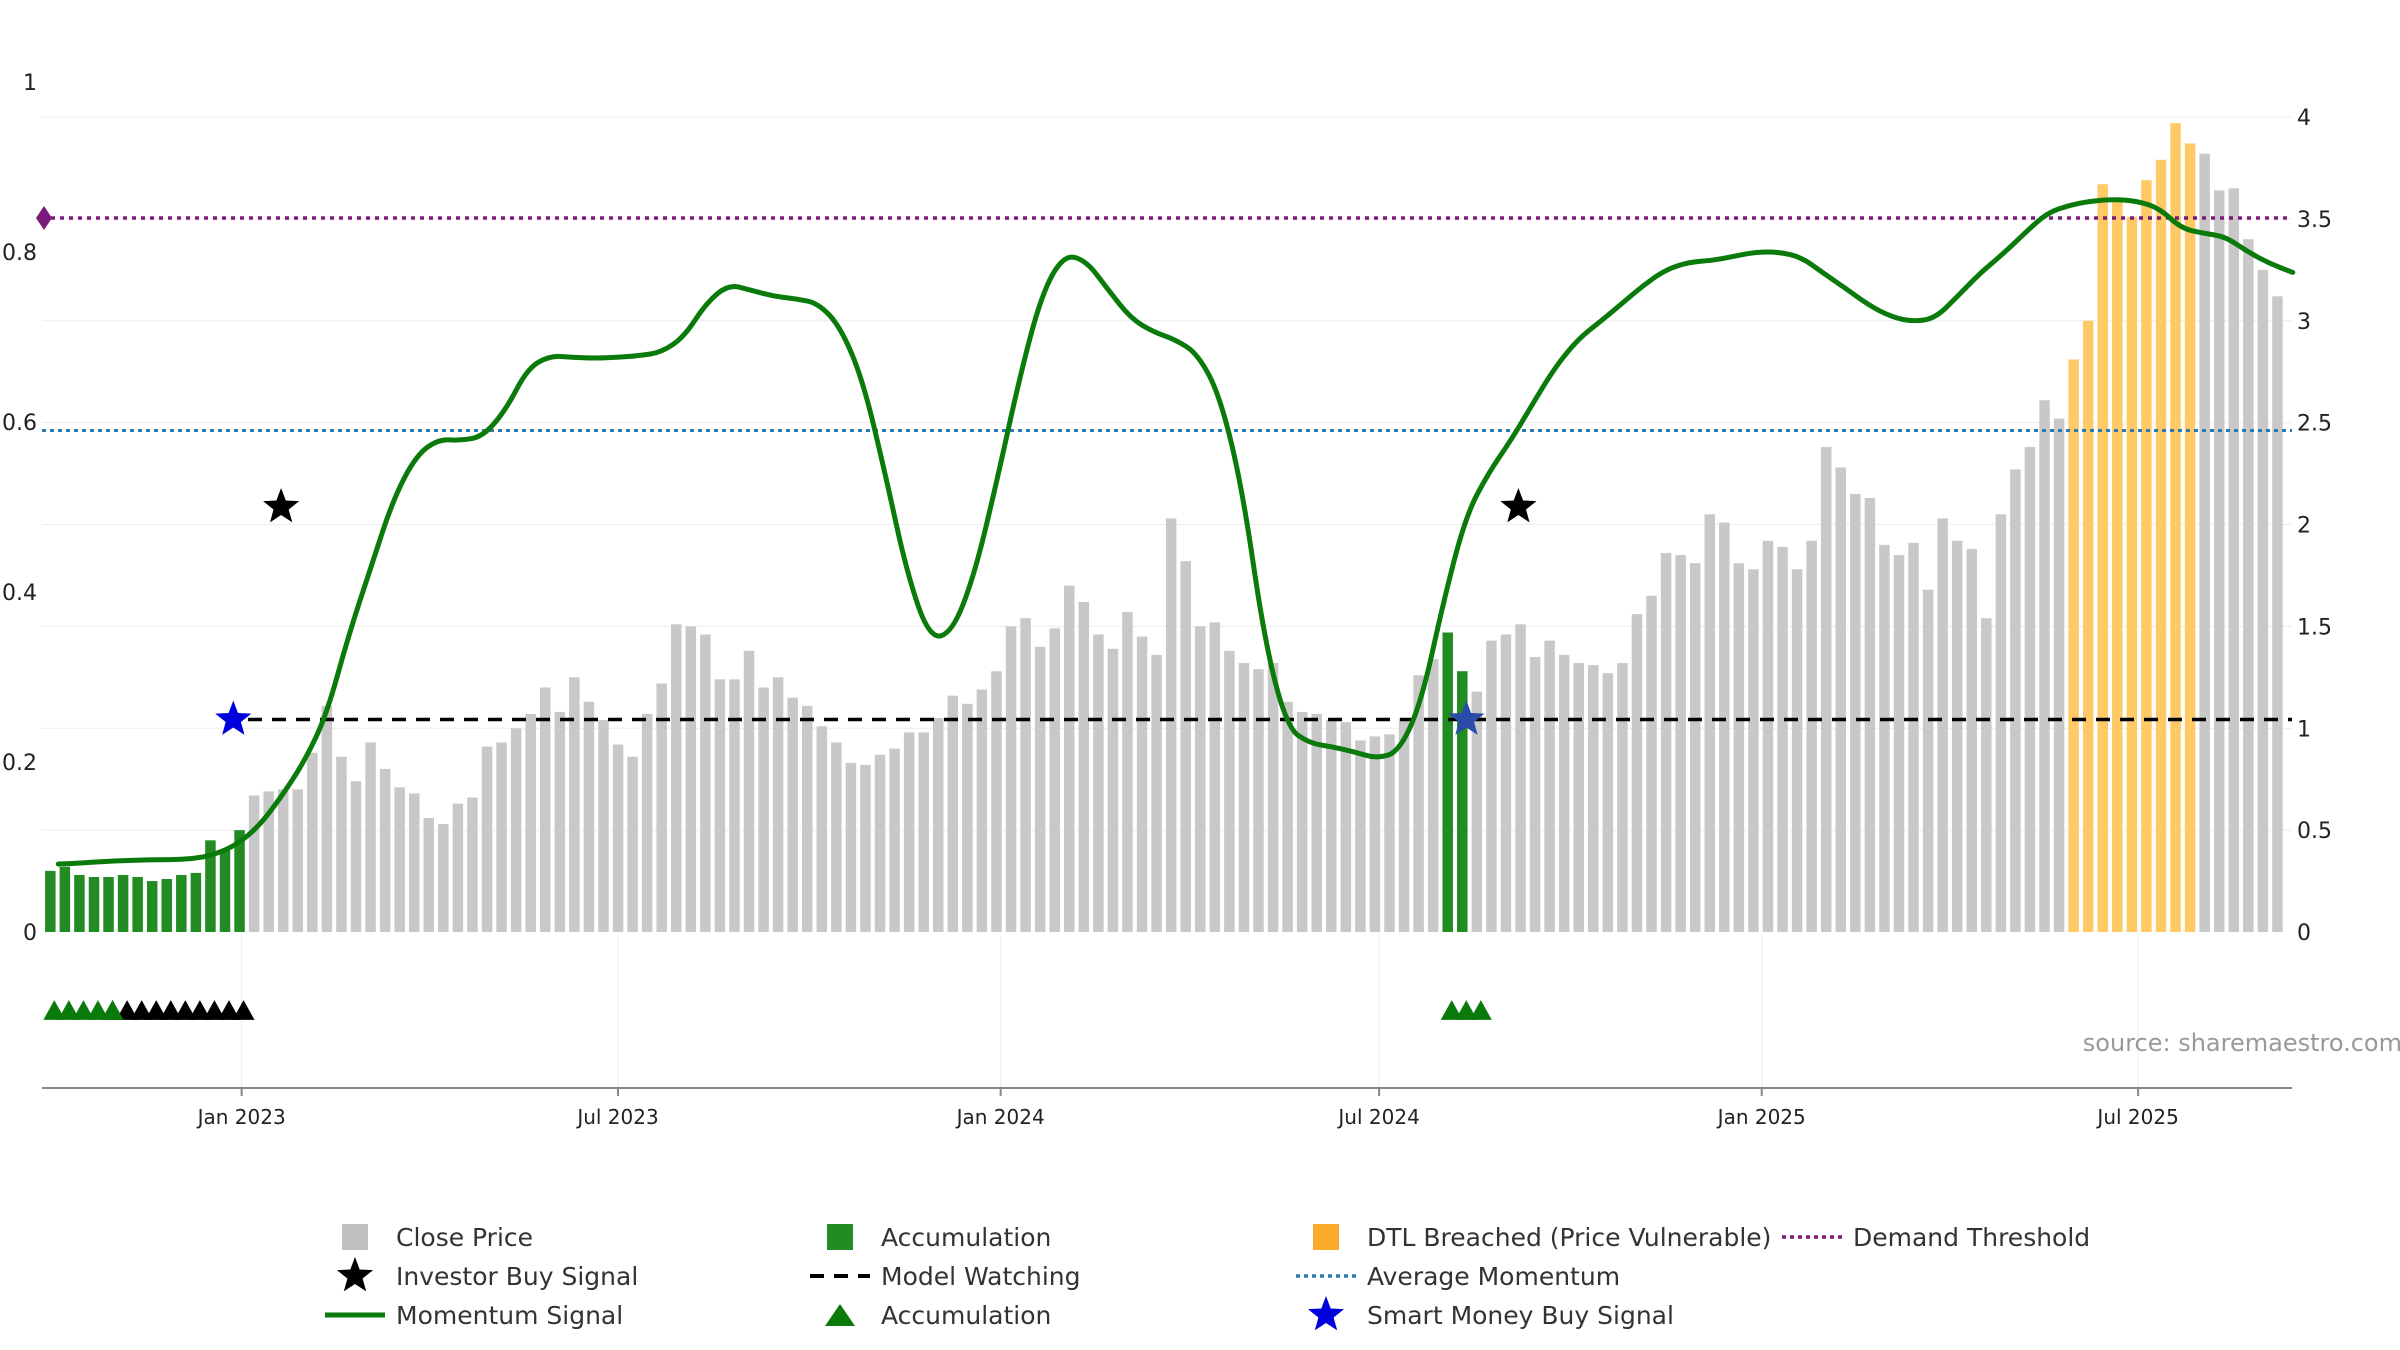  I want to click on legend-swatch-square, so click(840, 1237).